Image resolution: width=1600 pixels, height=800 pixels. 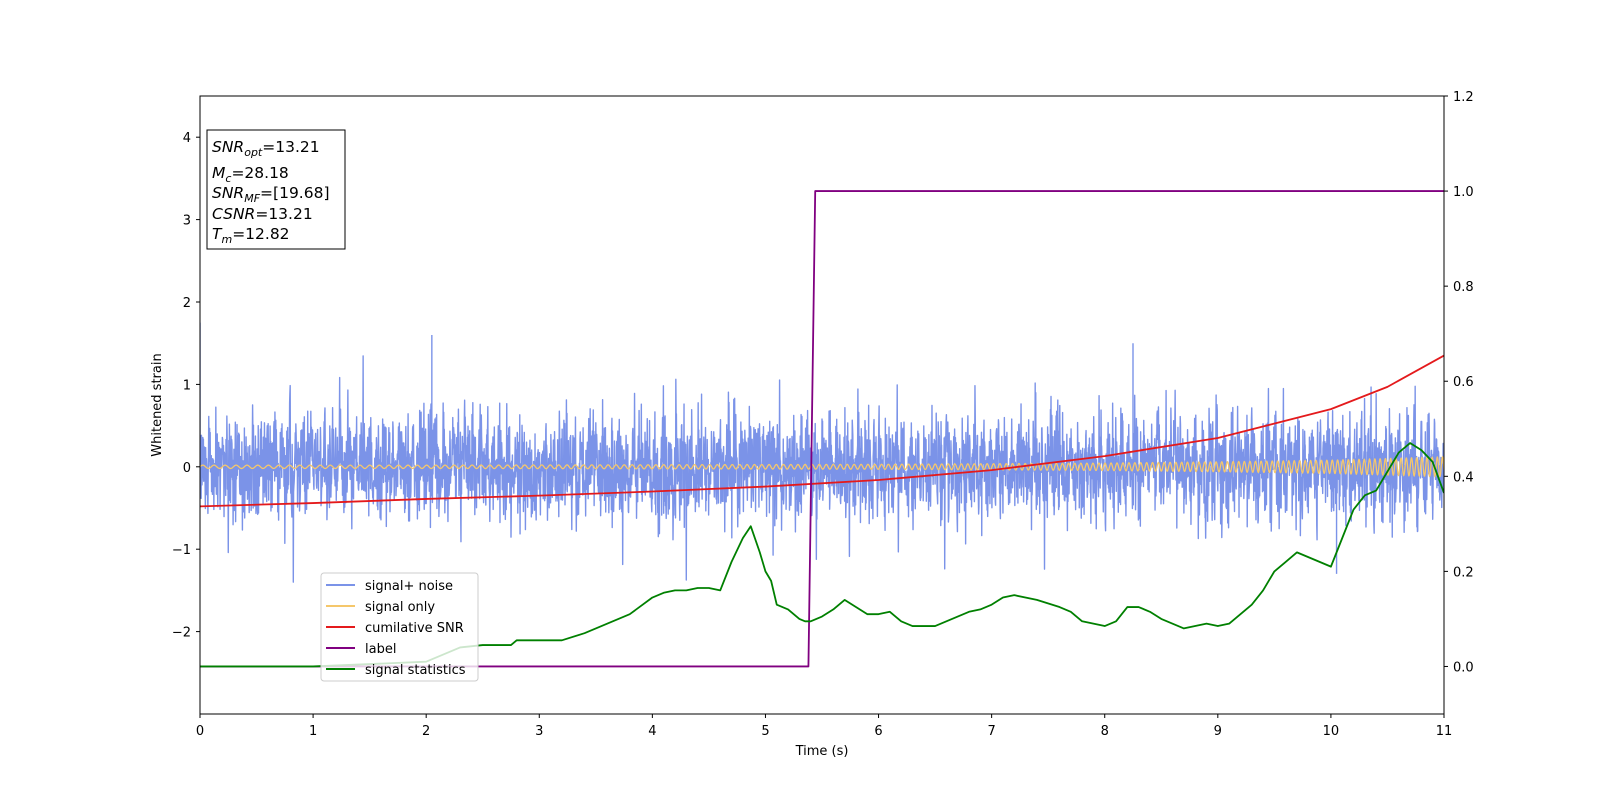 I want to click on legend-label: label, so click(x=380, y=649).